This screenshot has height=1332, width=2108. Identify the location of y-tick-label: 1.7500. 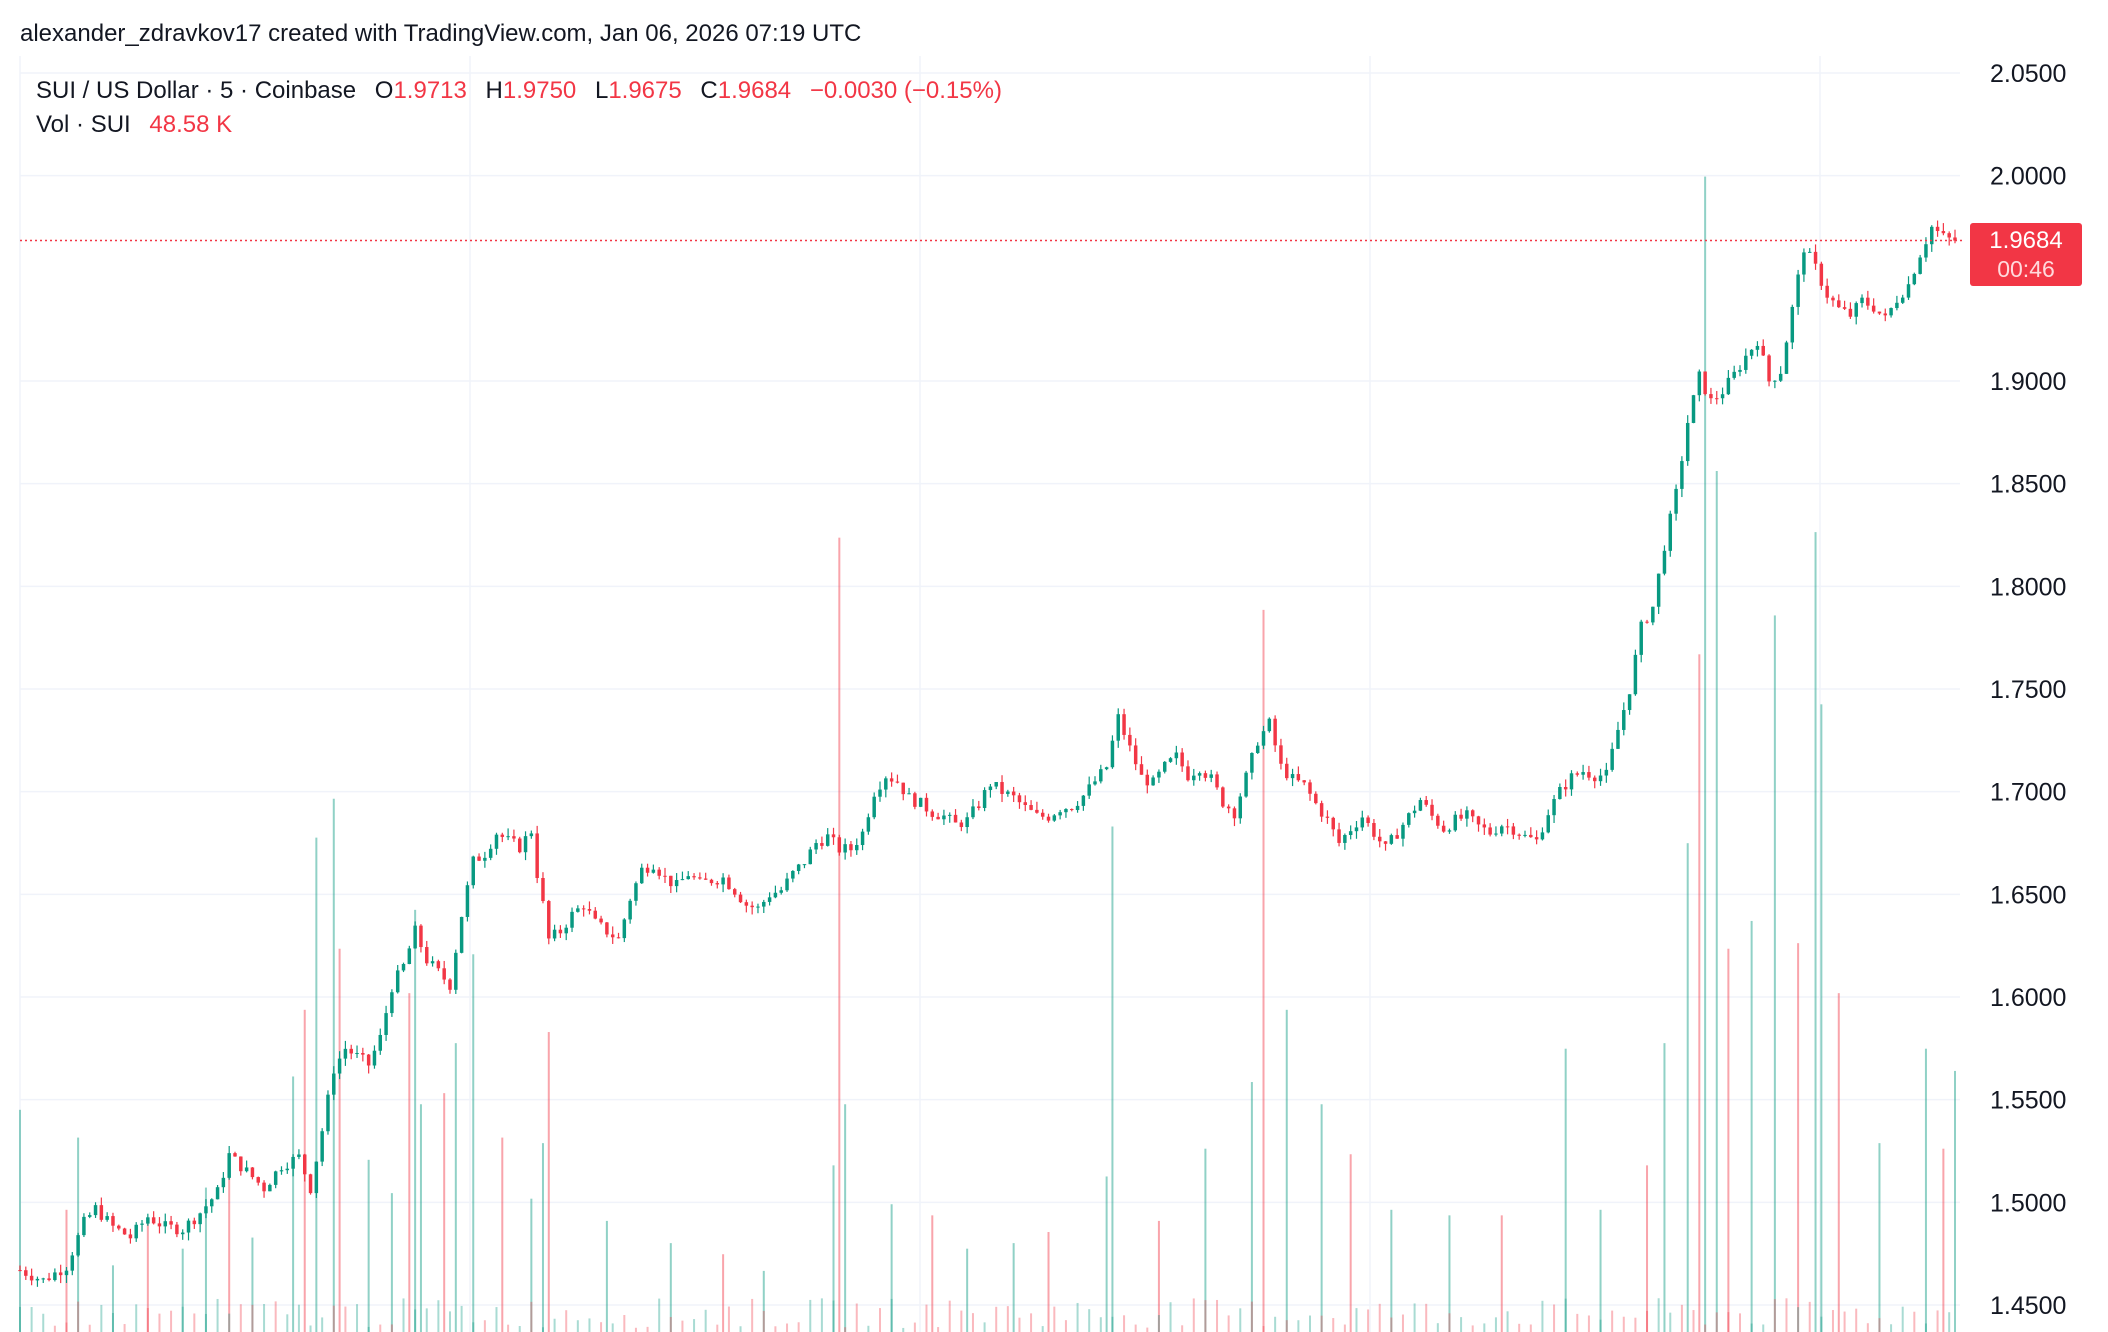
(2028, 690).